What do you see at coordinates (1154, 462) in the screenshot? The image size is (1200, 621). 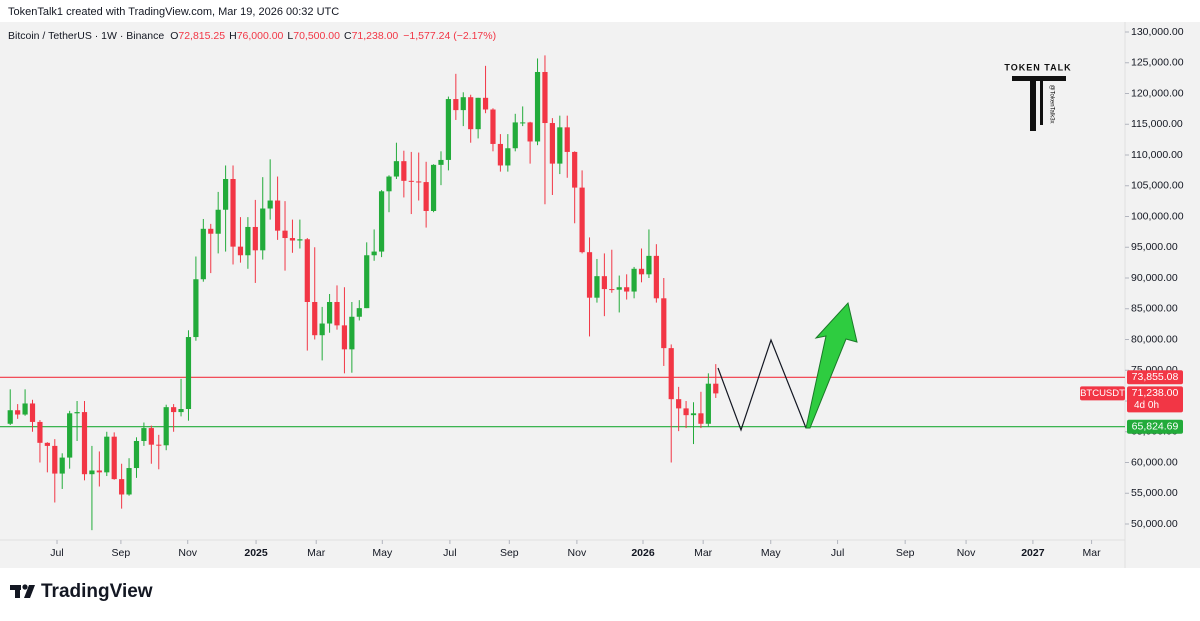 I see `y-tick-label: 60,000.00` at bounding box center [1154, 462].